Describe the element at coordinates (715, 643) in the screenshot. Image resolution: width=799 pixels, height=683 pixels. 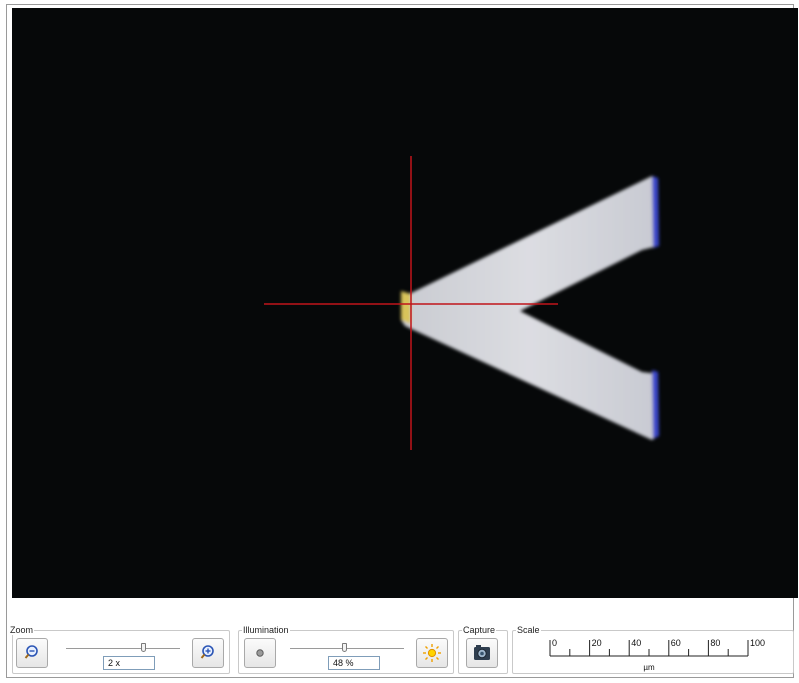
I see `scale-tick-label: 80` at that location.